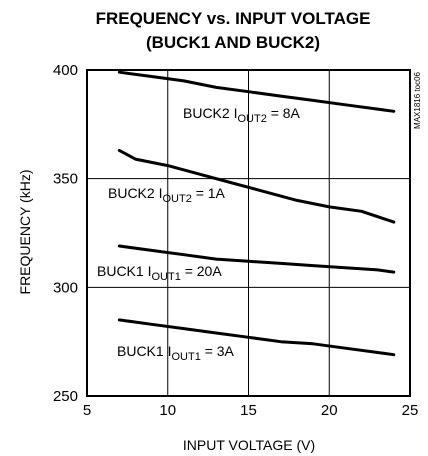 The width and height of the screenshot is (428, 456). I want to click on series-label-value: = 3A, so click(218, 351).